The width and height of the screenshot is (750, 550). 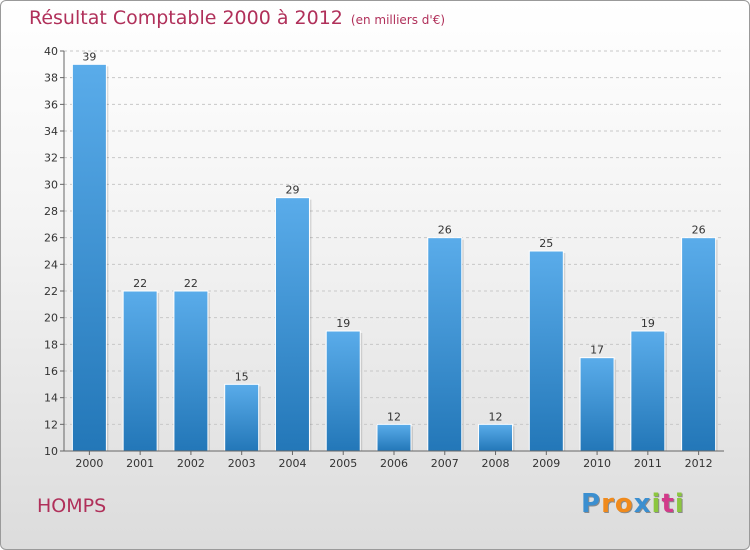 What do you see at coordinates (51, 398) in the screenshot?
I see `y-tick-label: 14` at bounding box center [51, 398].